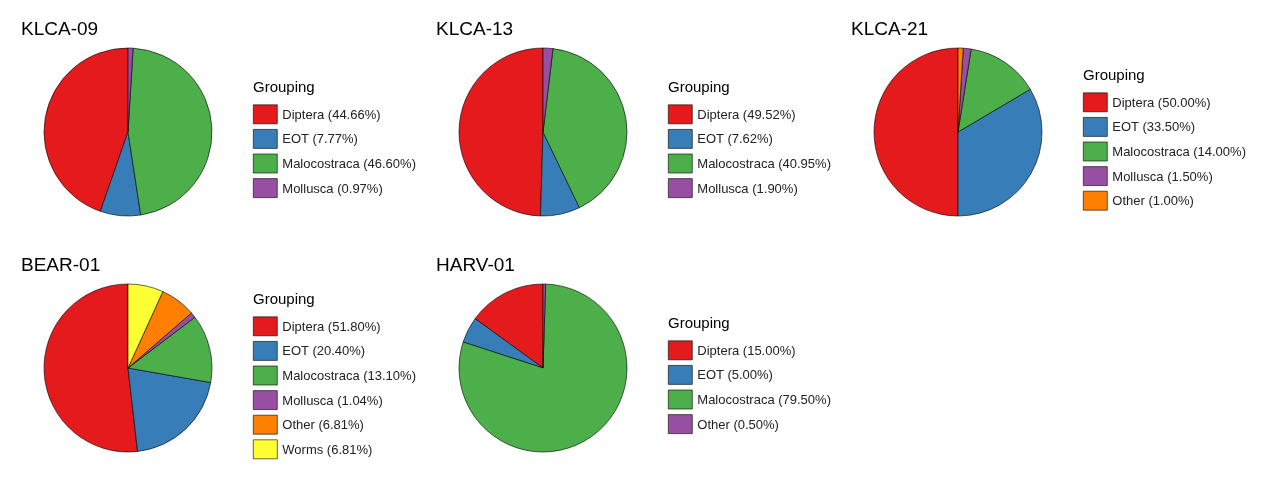 This screenshot has height=481, width=1265. I want to click on legend-label: Malocostraca (14.00%), so click(1179, 151).